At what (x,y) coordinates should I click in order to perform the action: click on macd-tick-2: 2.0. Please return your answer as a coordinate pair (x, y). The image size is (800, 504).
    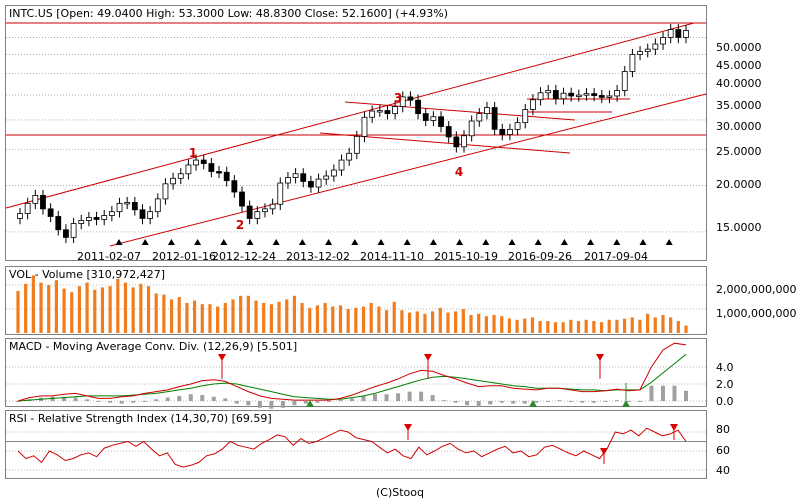
    Looking at the image, I should click on (725, 384).